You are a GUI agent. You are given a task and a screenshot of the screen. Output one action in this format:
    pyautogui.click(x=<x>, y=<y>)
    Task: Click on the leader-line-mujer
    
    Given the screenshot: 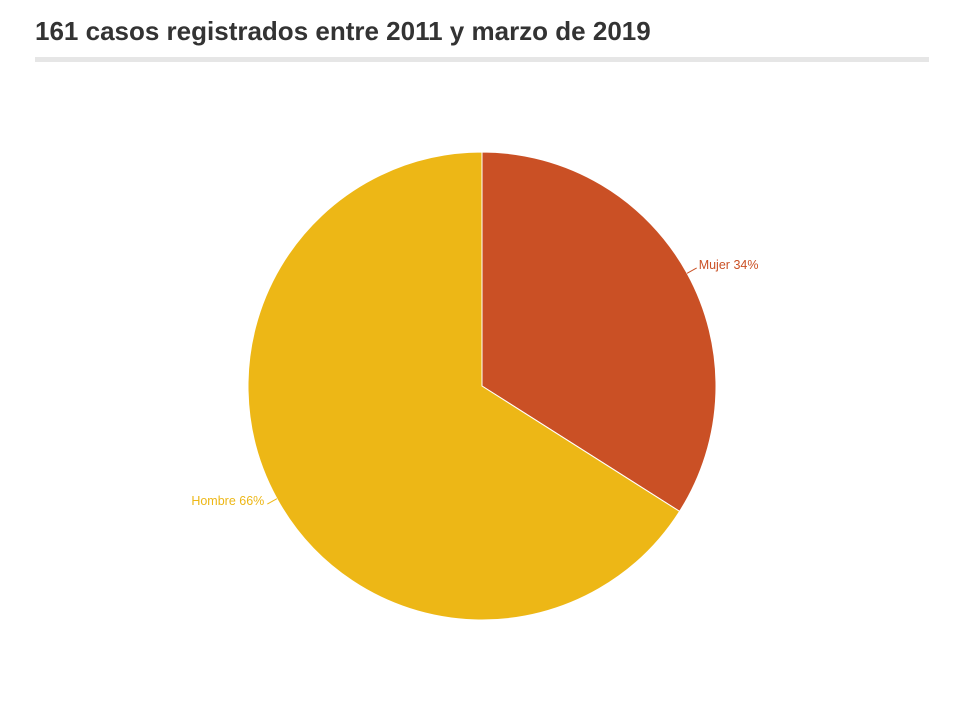 What is the action you would take?
    pyautogui.click(x=691, y=270)
    